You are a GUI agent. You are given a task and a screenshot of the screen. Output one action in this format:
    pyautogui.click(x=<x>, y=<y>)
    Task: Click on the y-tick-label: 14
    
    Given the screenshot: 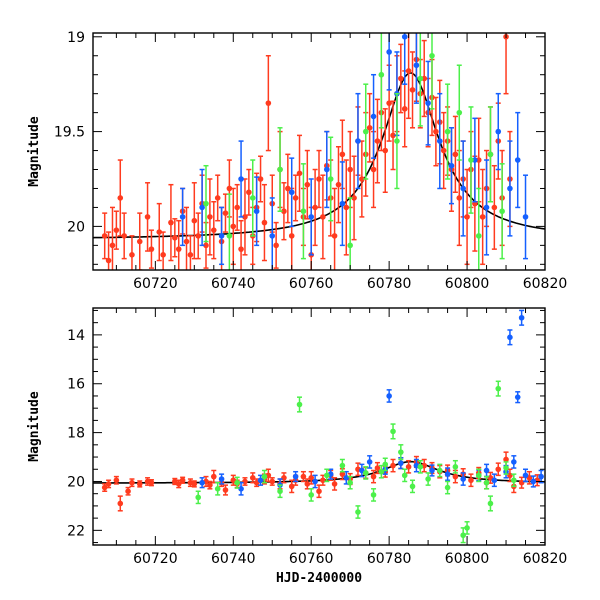 What is the action you would take?
    pyautogui.click(x=76, y=336)
    